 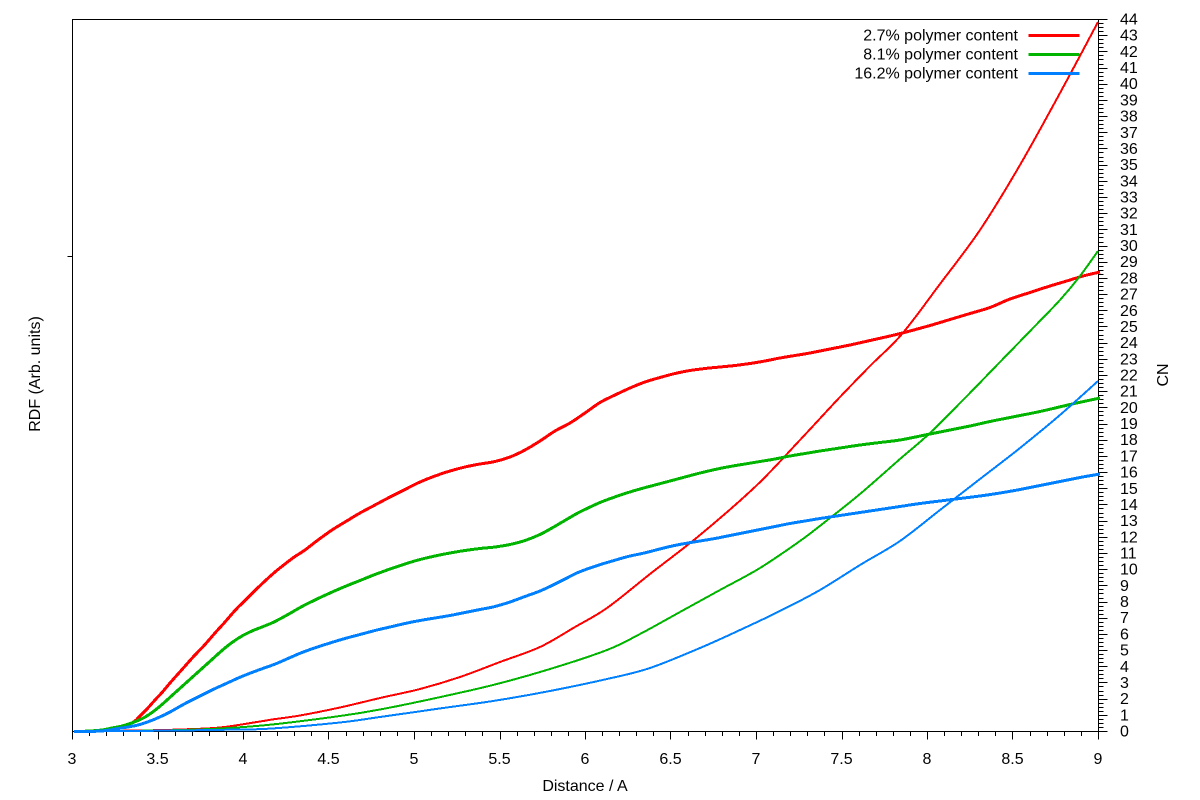 I want to click on svg-text: 10, so click(x=1129, y=570).